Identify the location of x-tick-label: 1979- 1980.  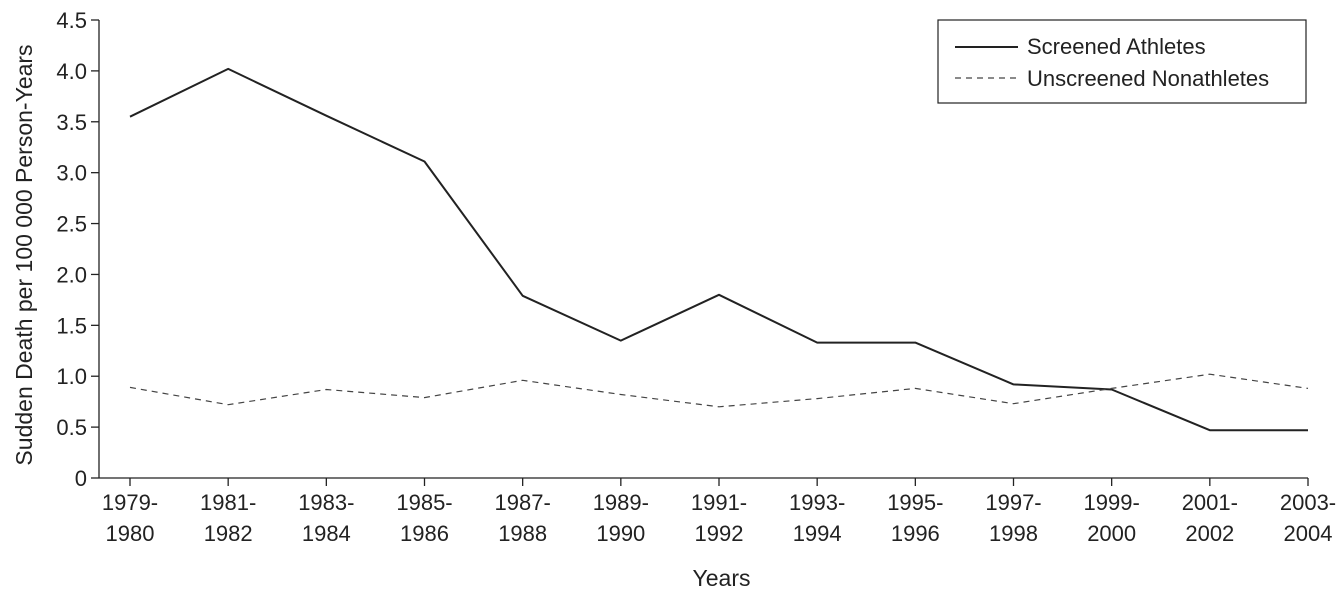
(130, 518).